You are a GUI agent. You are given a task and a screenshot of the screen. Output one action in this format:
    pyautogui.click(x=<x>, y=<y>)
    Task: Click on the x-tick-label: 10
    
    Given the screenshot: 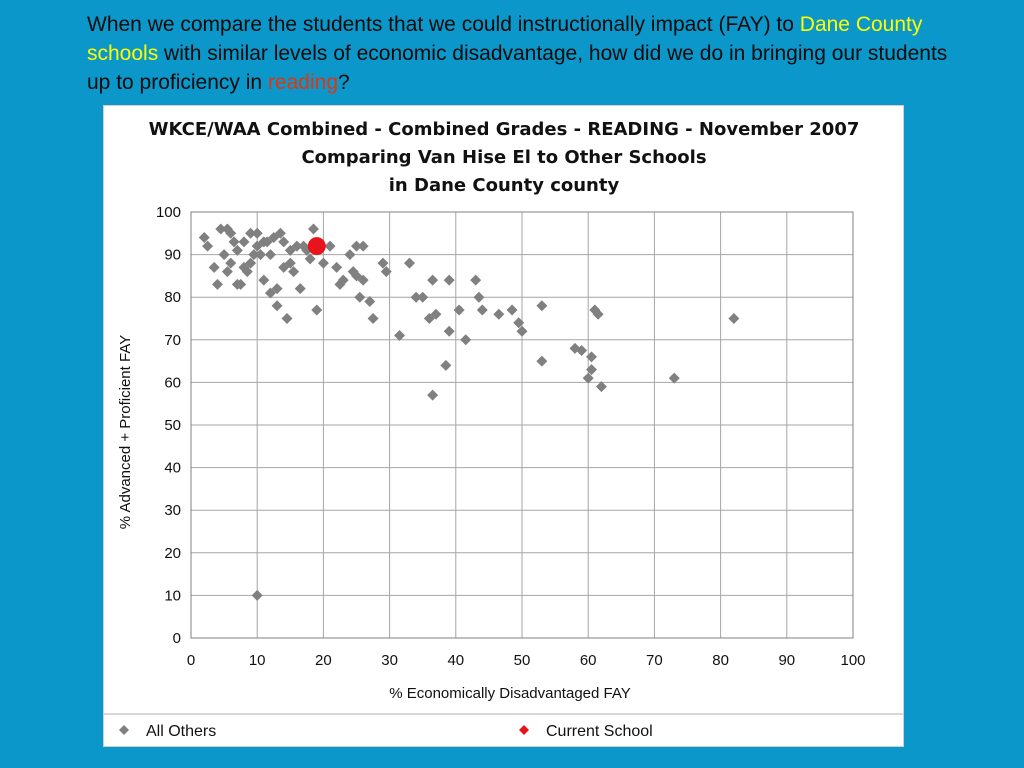 What is the action you would take?
    pyautogui.click(x=257, y=660)
    